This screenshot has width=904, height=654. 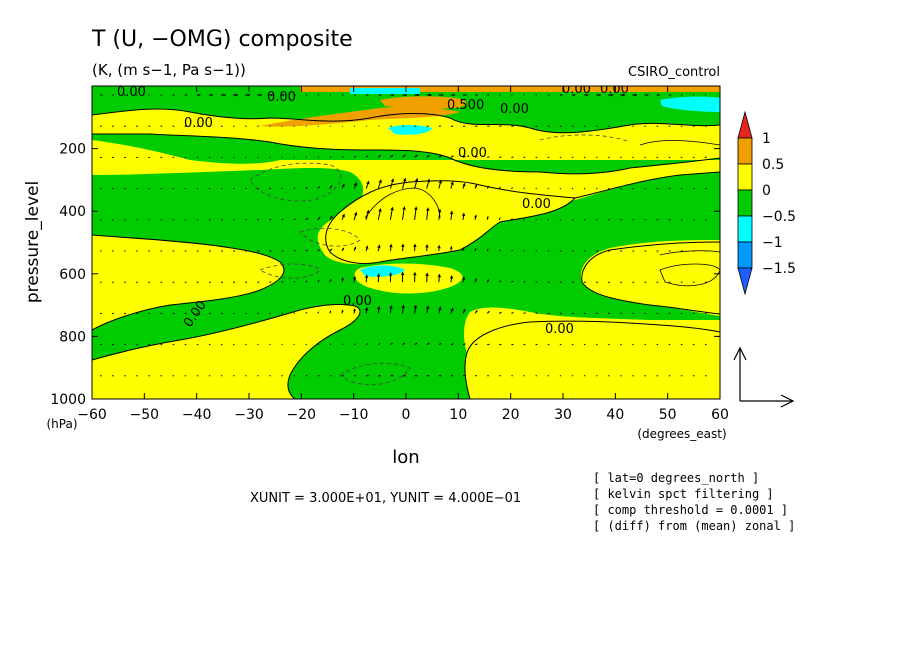 I want to click on x-axis-title: lon, so click(x=405, y=457).